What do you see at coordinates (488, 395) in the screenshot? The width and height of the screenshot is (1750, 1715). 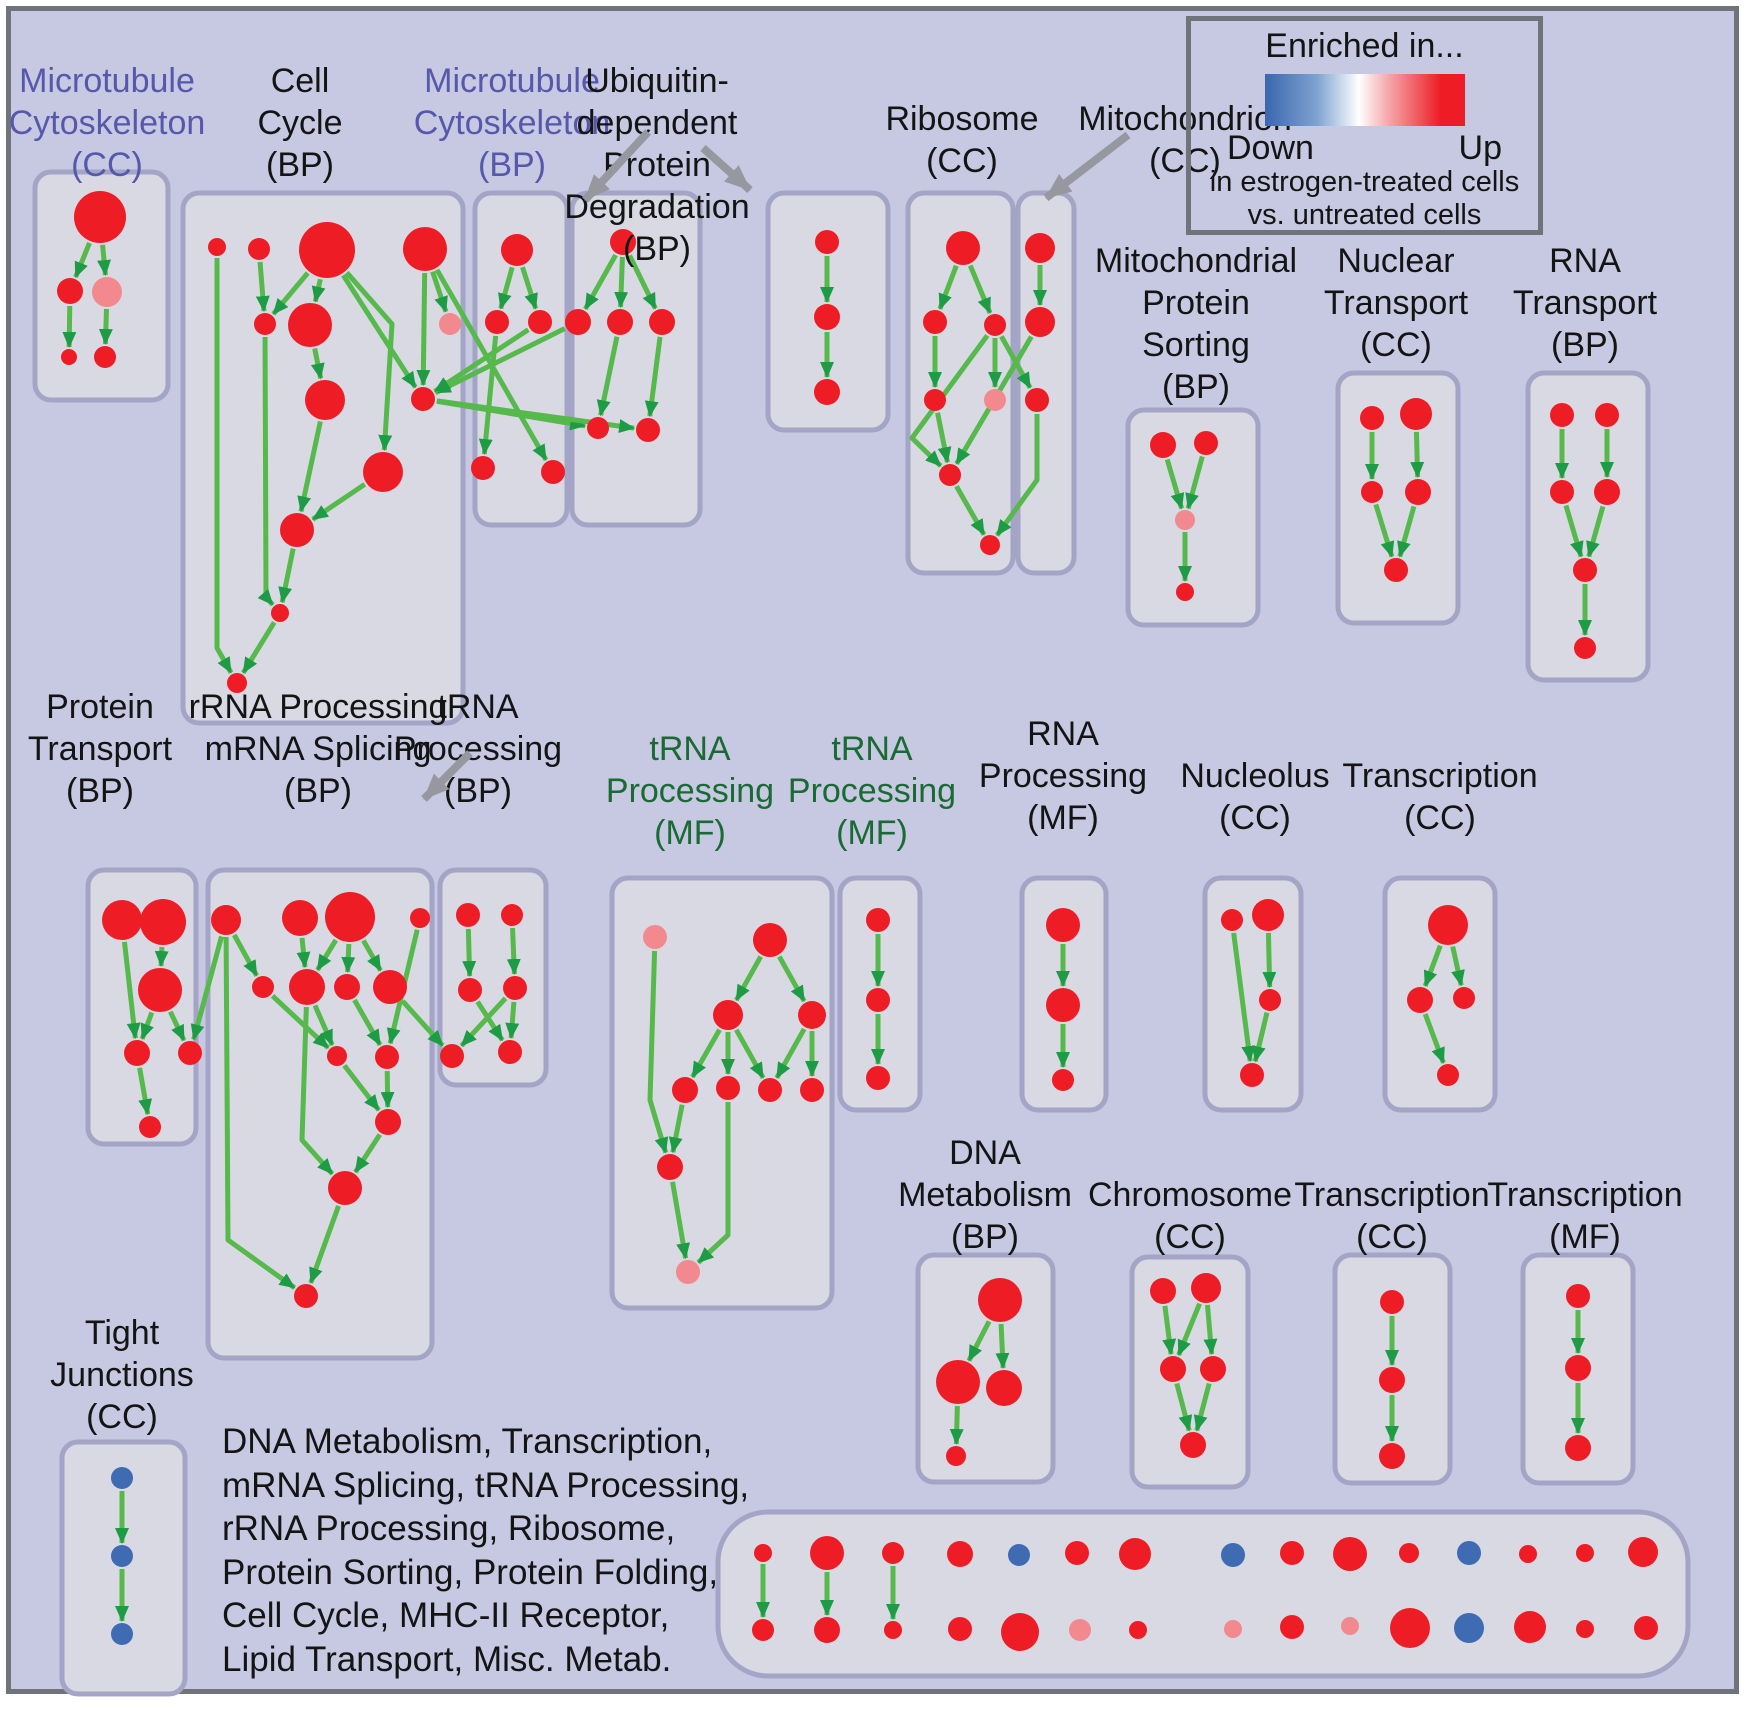 I see `edge-microtubule-bp` at bounding box center [488, 395].